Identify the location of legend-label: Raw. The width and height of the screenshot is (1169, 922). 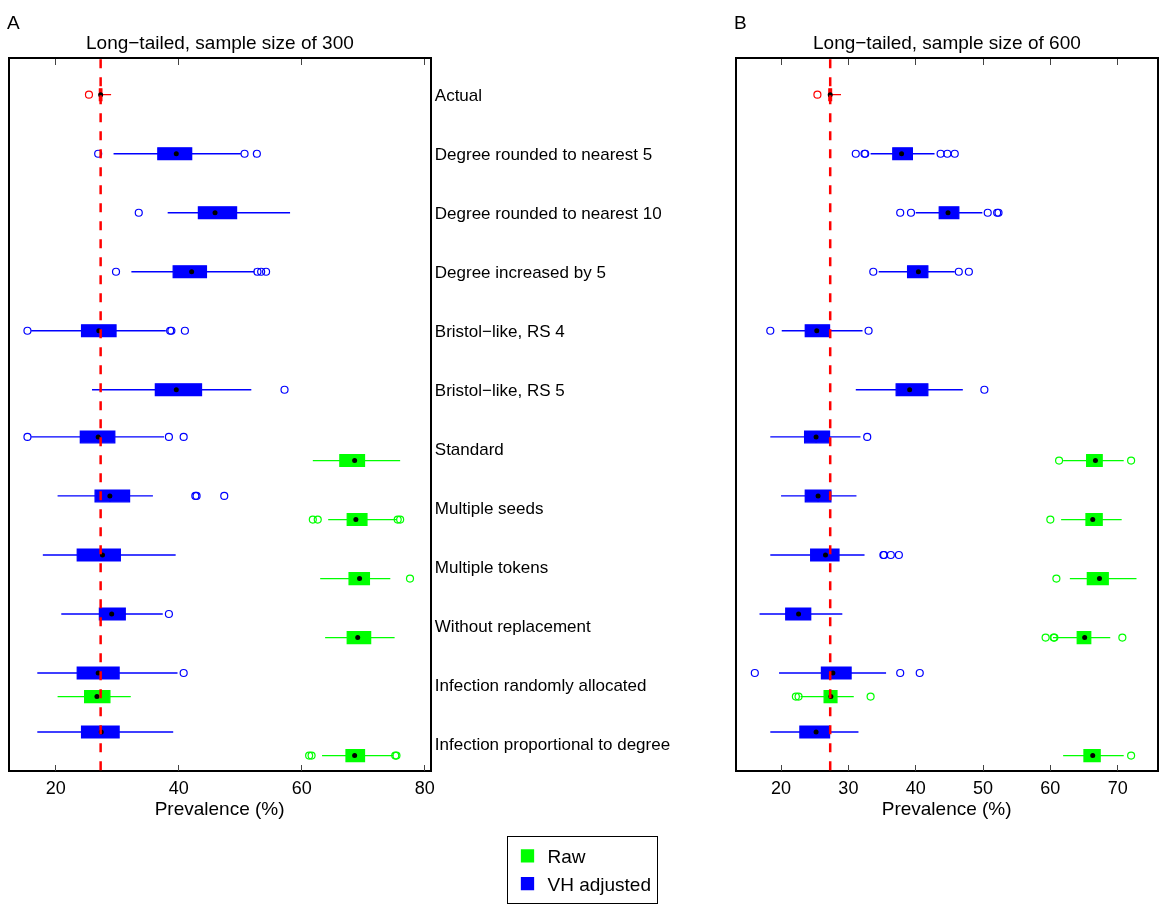
(566, 857).